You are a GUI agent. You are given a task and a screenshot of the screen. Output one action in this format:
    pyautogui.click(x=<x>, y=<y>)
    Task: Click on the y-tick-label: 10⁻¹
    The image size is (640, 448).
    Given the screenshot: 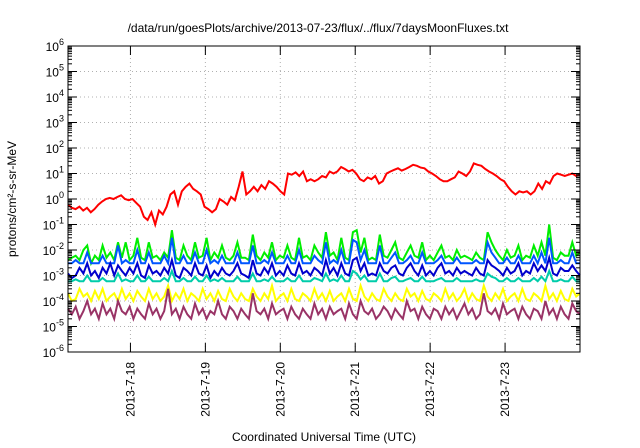 What is the action you would take?
    pyautogui.click(x=53, y=224)
    